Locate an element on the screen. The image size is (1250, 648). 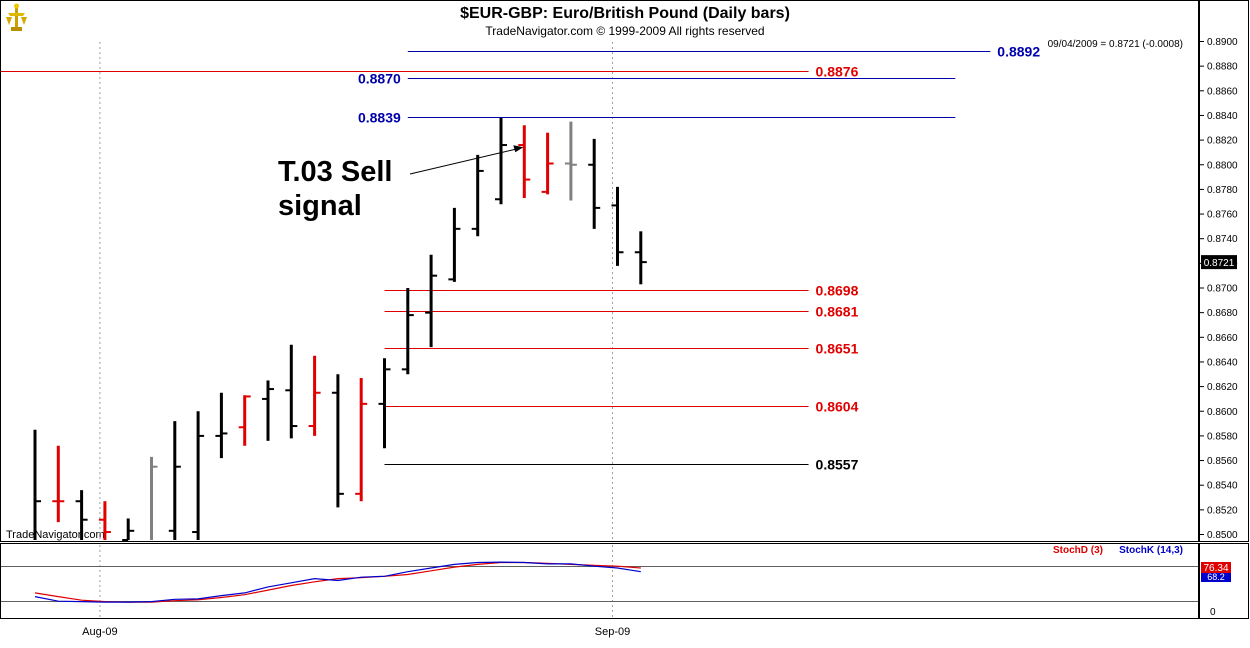
level-label: 0.8681 is located at coordinates (837, 312).